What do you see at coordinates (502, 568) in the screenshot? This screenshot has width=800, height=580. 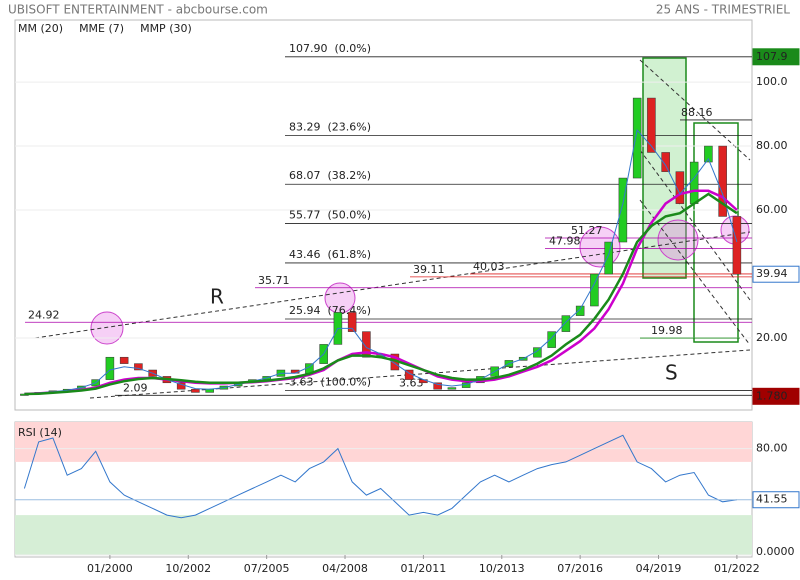 I see `x-tick-label: 10/2013` at bounding box center [502, 568].